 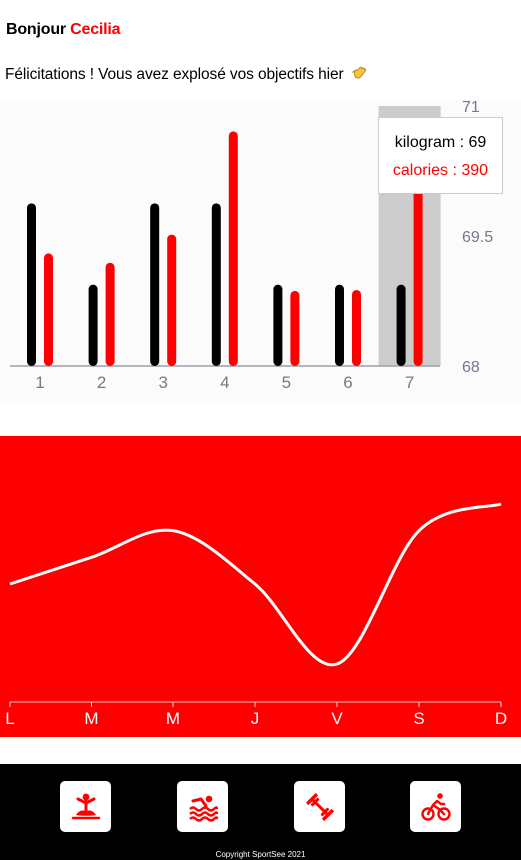 I want to click on x-tick-label: V, so click(x=337, y=718).